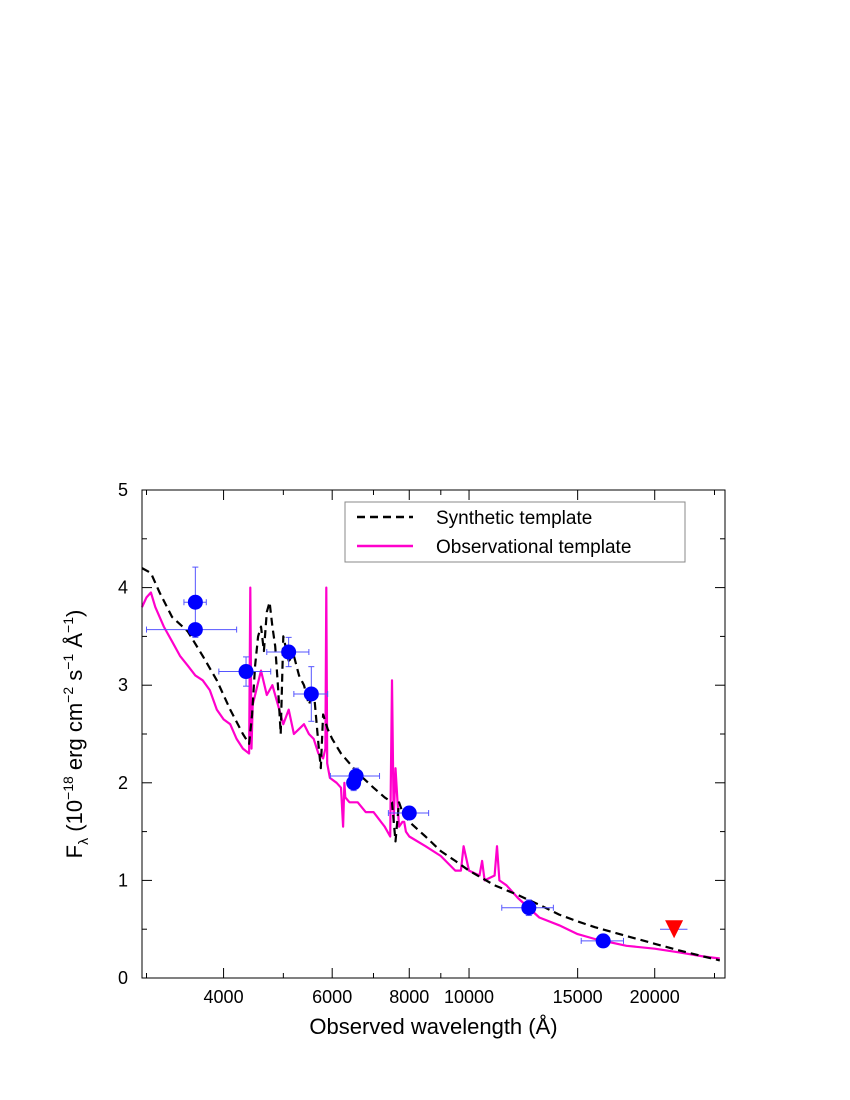 The height and width of the screenshot is (1100, 850). Describe the element at coordinates (514, 518) in the screenshot. I see `legend-synthetic-label: Synthetic template` at that location.